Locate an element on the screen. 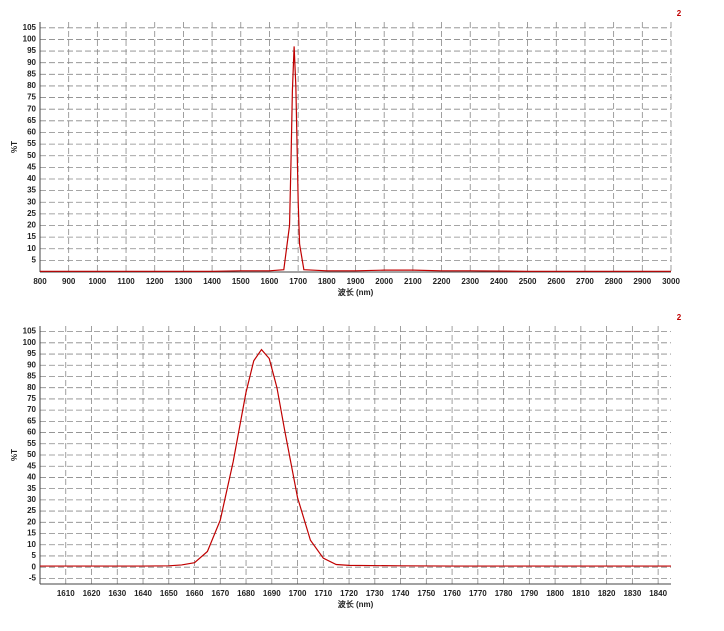  x-tick-label: 2000 is located at coordinates (384, 281).